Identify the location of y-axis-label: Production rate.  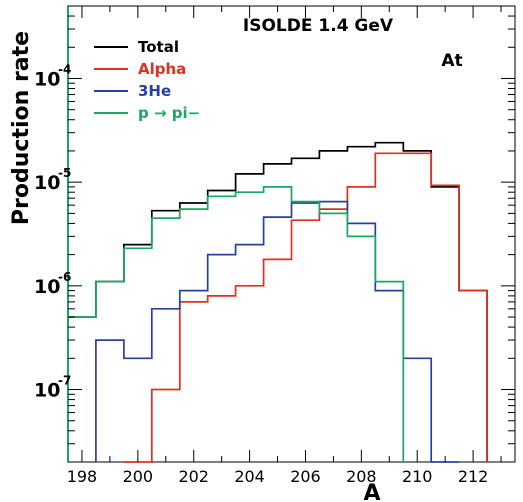
(21, 128).